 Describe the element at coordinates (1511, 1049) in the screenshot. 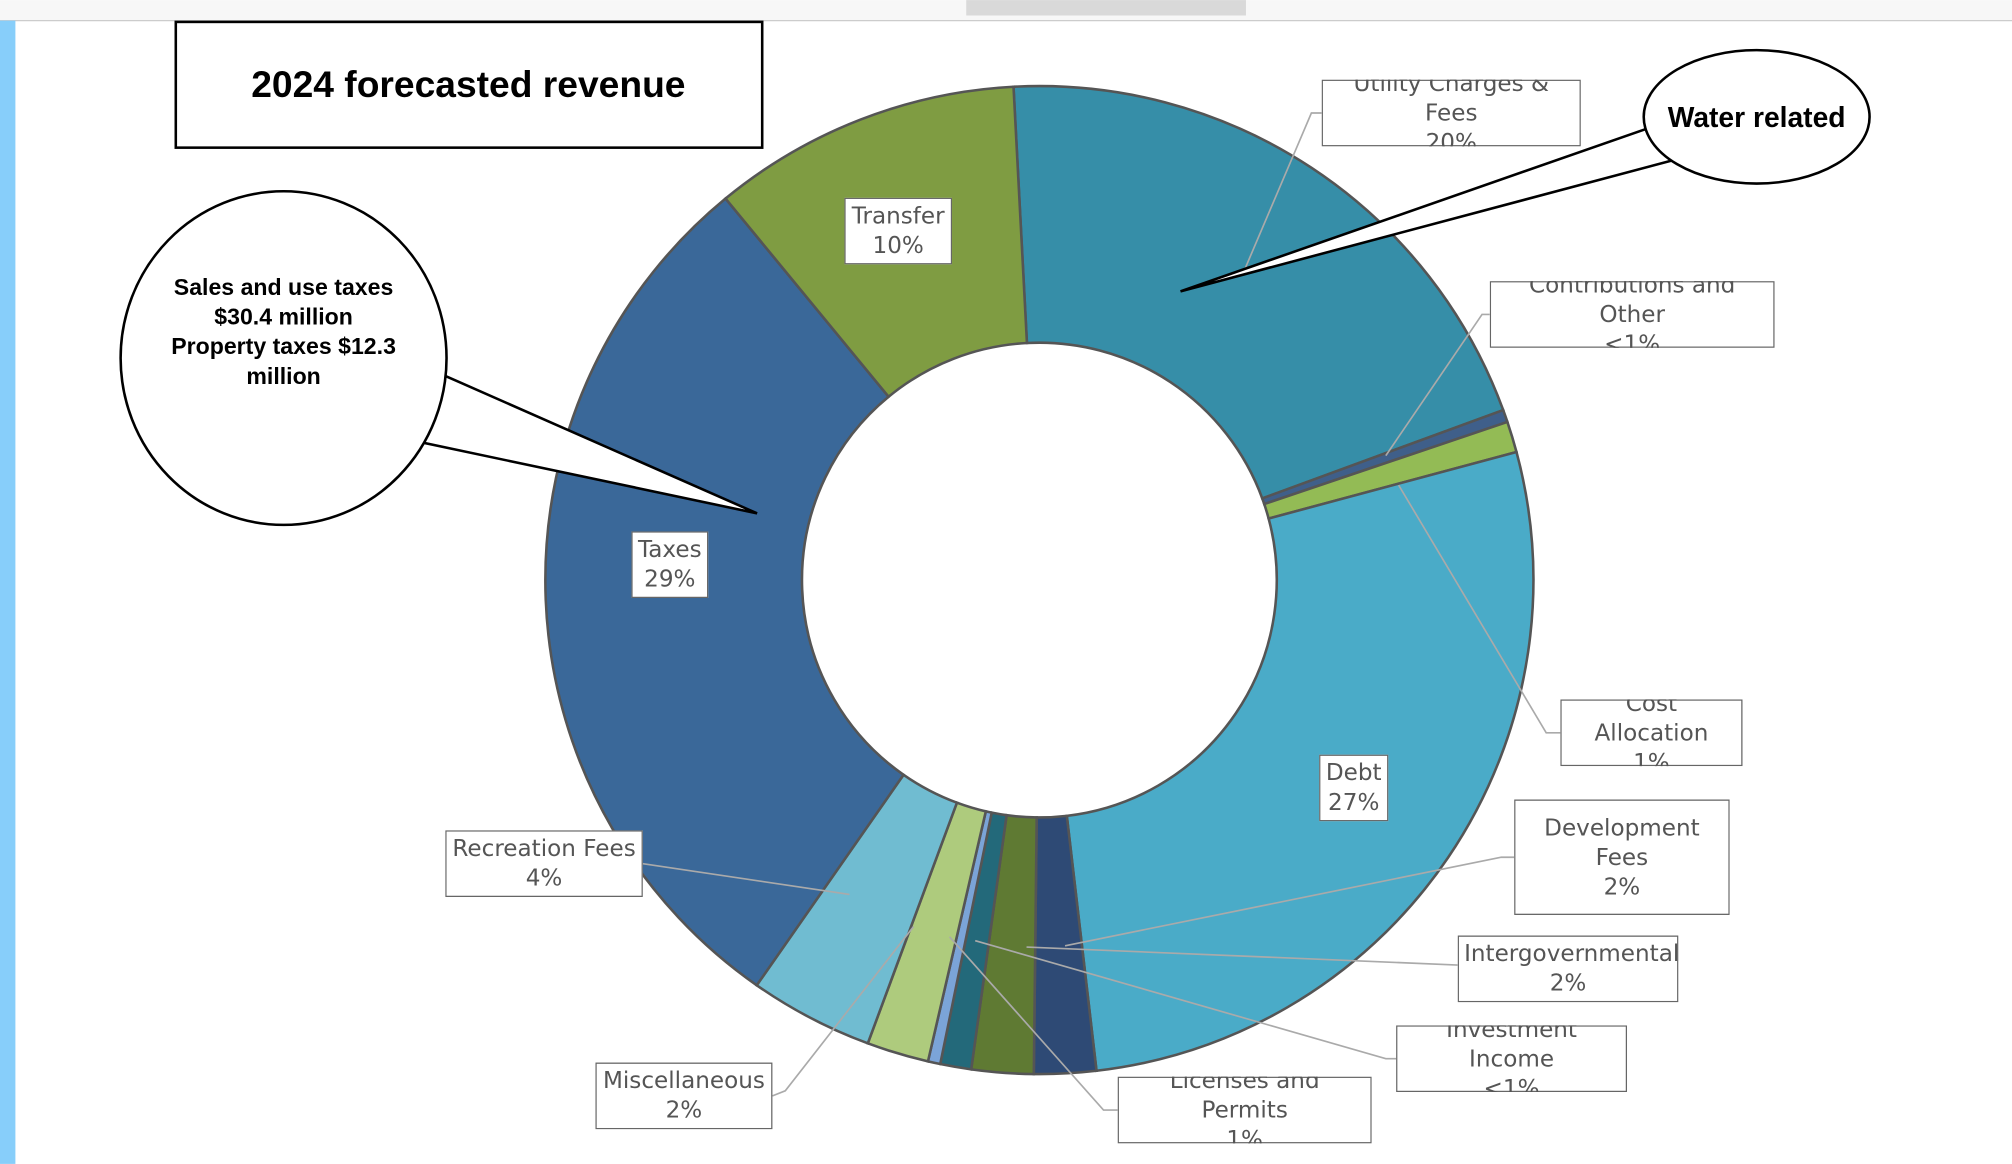

I see `category-label: Investment Income` at that location.